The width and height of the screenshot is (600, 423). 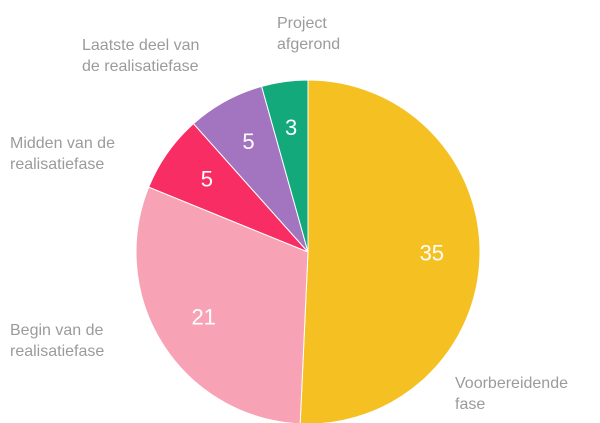 I want to click on value-label: 3, so click(x=291, y=127).